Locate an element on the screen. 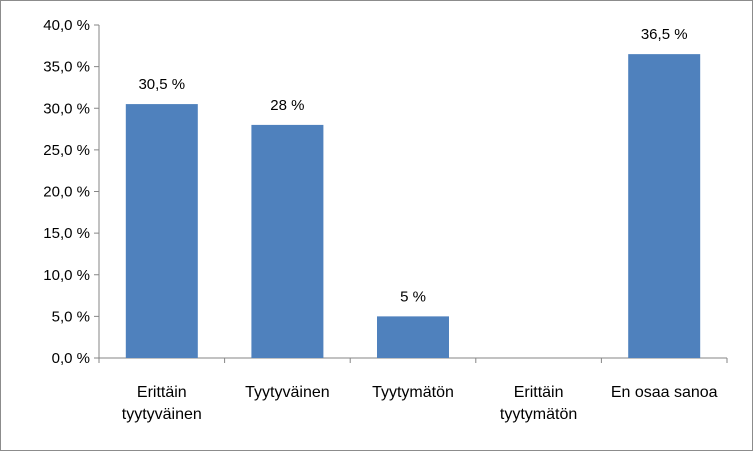 The height and width of the screenshot is (451, 753). y-tick-label: 0,0 % is located at coordinates (71, 358).